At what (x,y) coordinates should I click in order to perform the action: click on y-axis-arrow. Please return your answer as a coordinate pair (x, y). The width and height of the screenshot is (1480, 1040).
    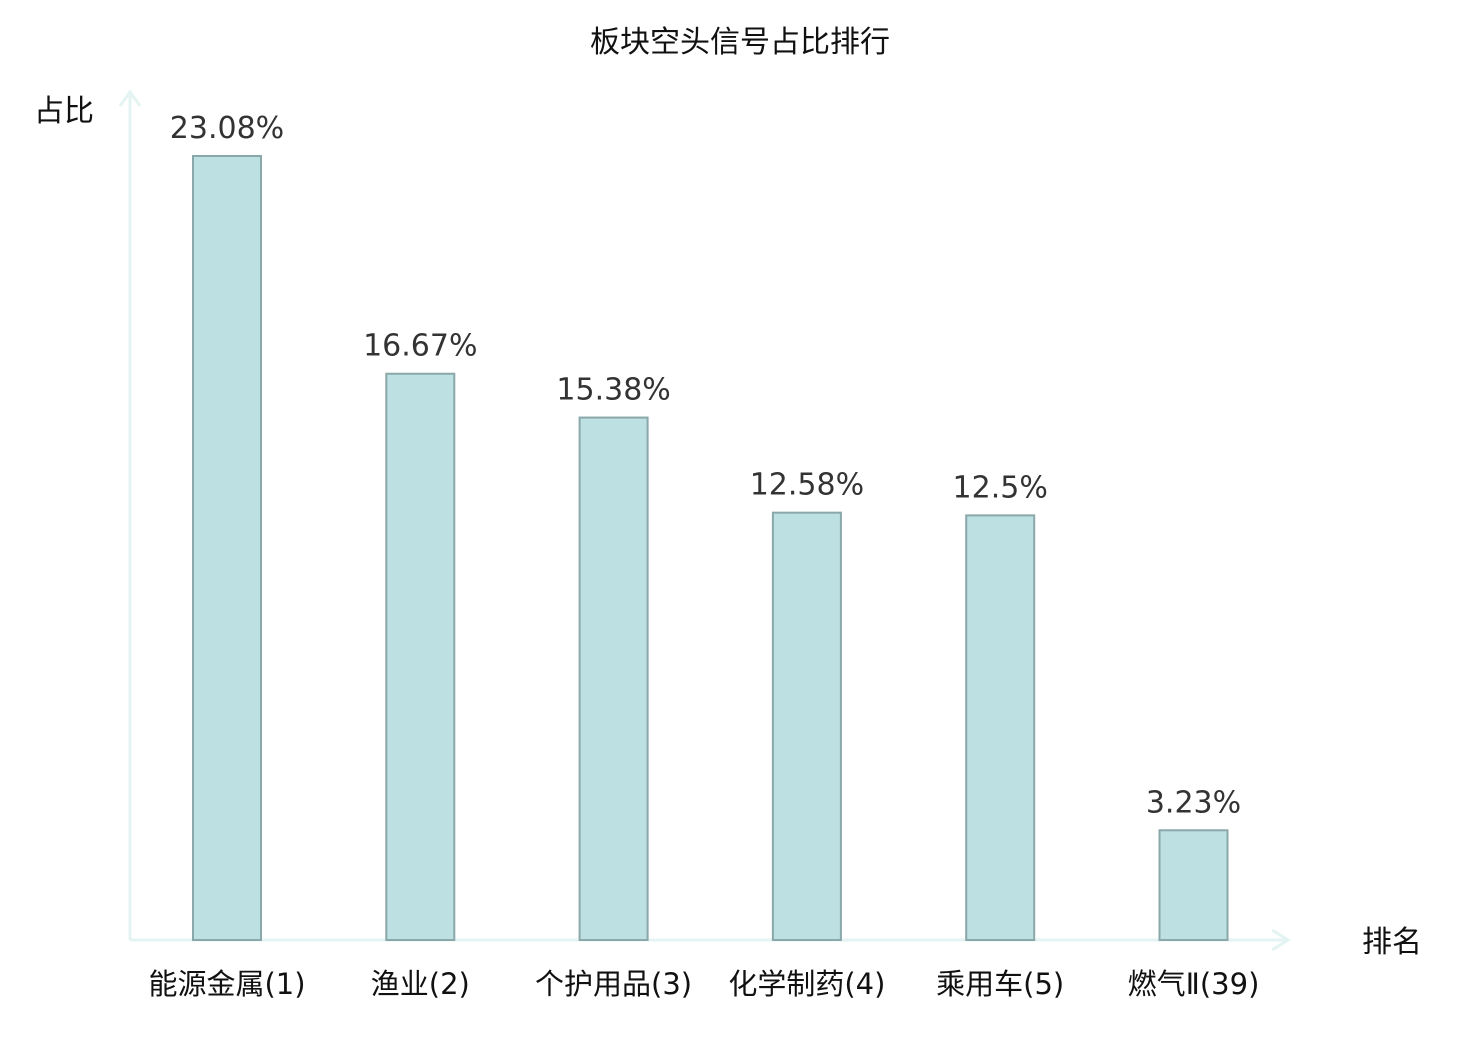
    Looking at the image, I should click on (130, 98).